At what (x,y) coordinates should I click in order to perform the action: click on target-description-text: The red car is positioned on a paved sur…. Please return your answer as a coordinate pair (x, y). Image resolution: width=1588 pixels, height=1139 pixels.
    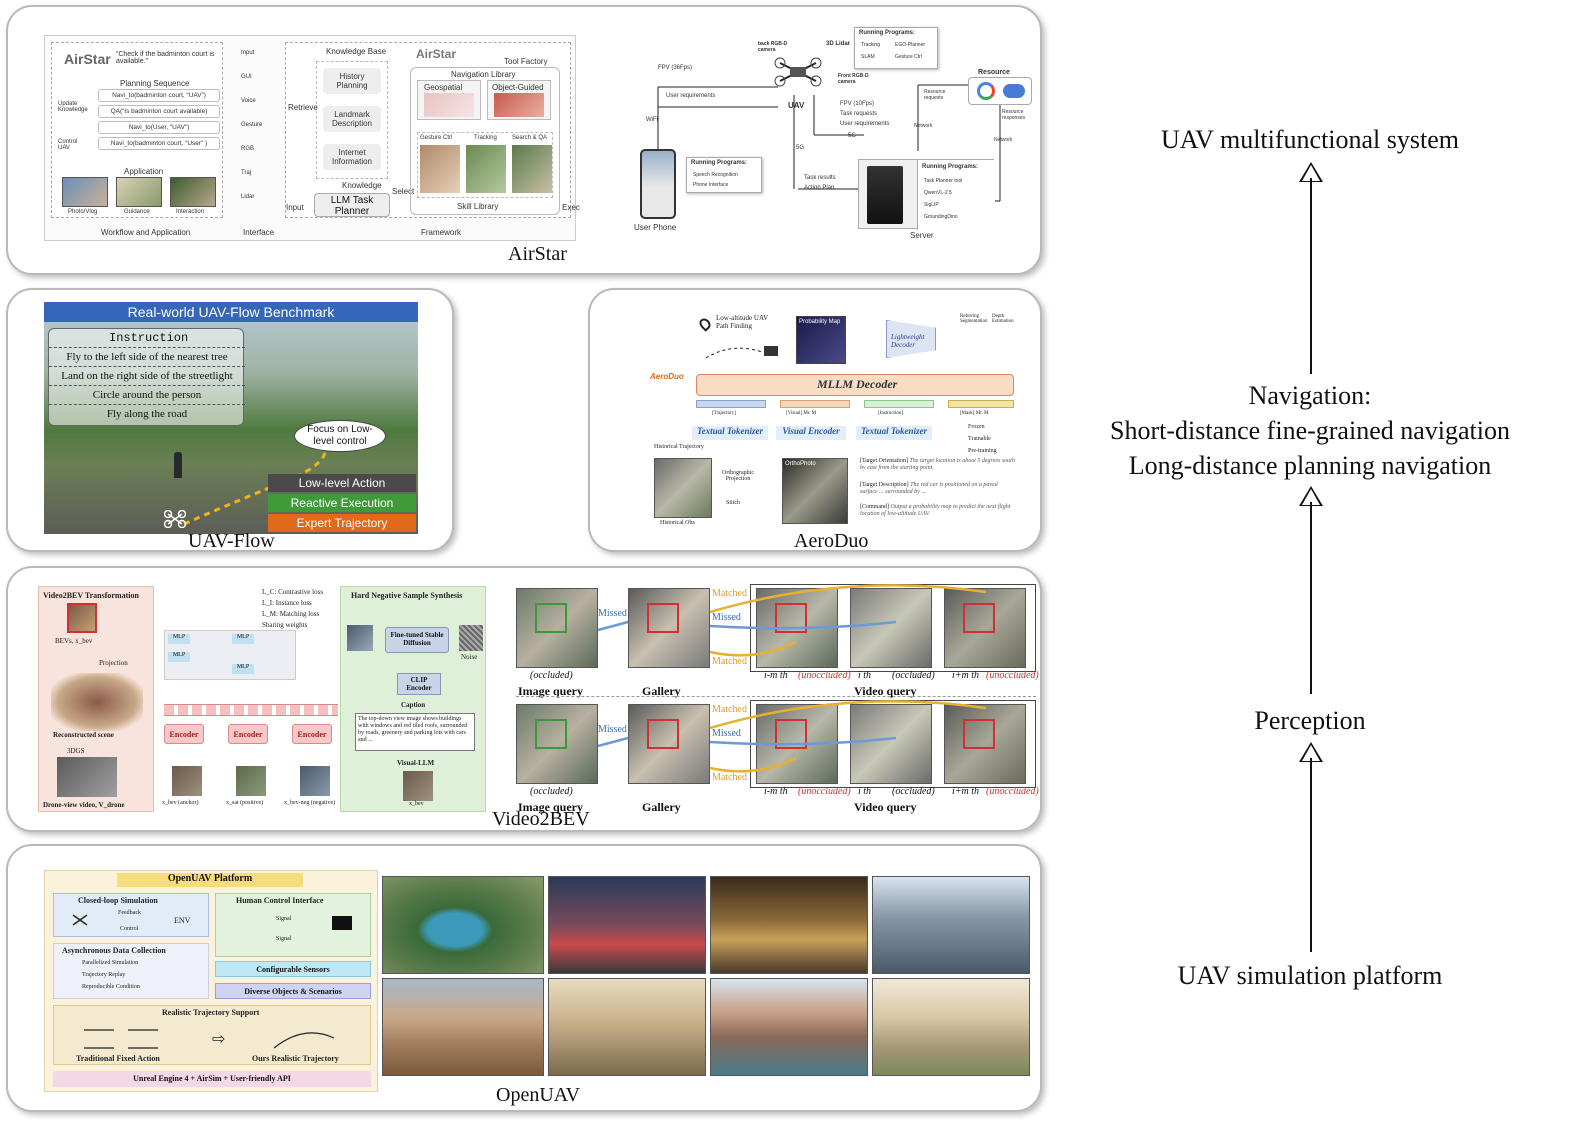
    Looking at the image, I should click on (929, 488).